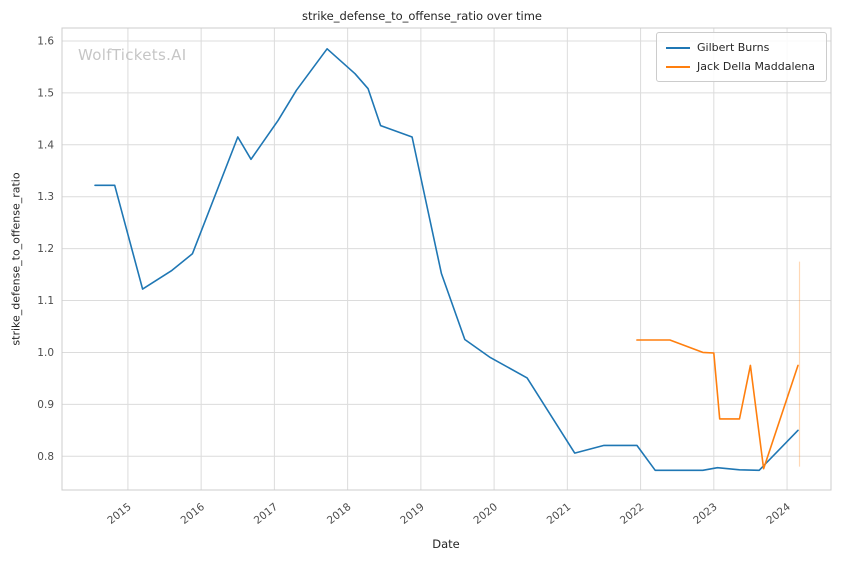 Image resolution: width=844 pixels, height=561 pixels. I want to click on x-tick-label: 2021, so click(559, 514).